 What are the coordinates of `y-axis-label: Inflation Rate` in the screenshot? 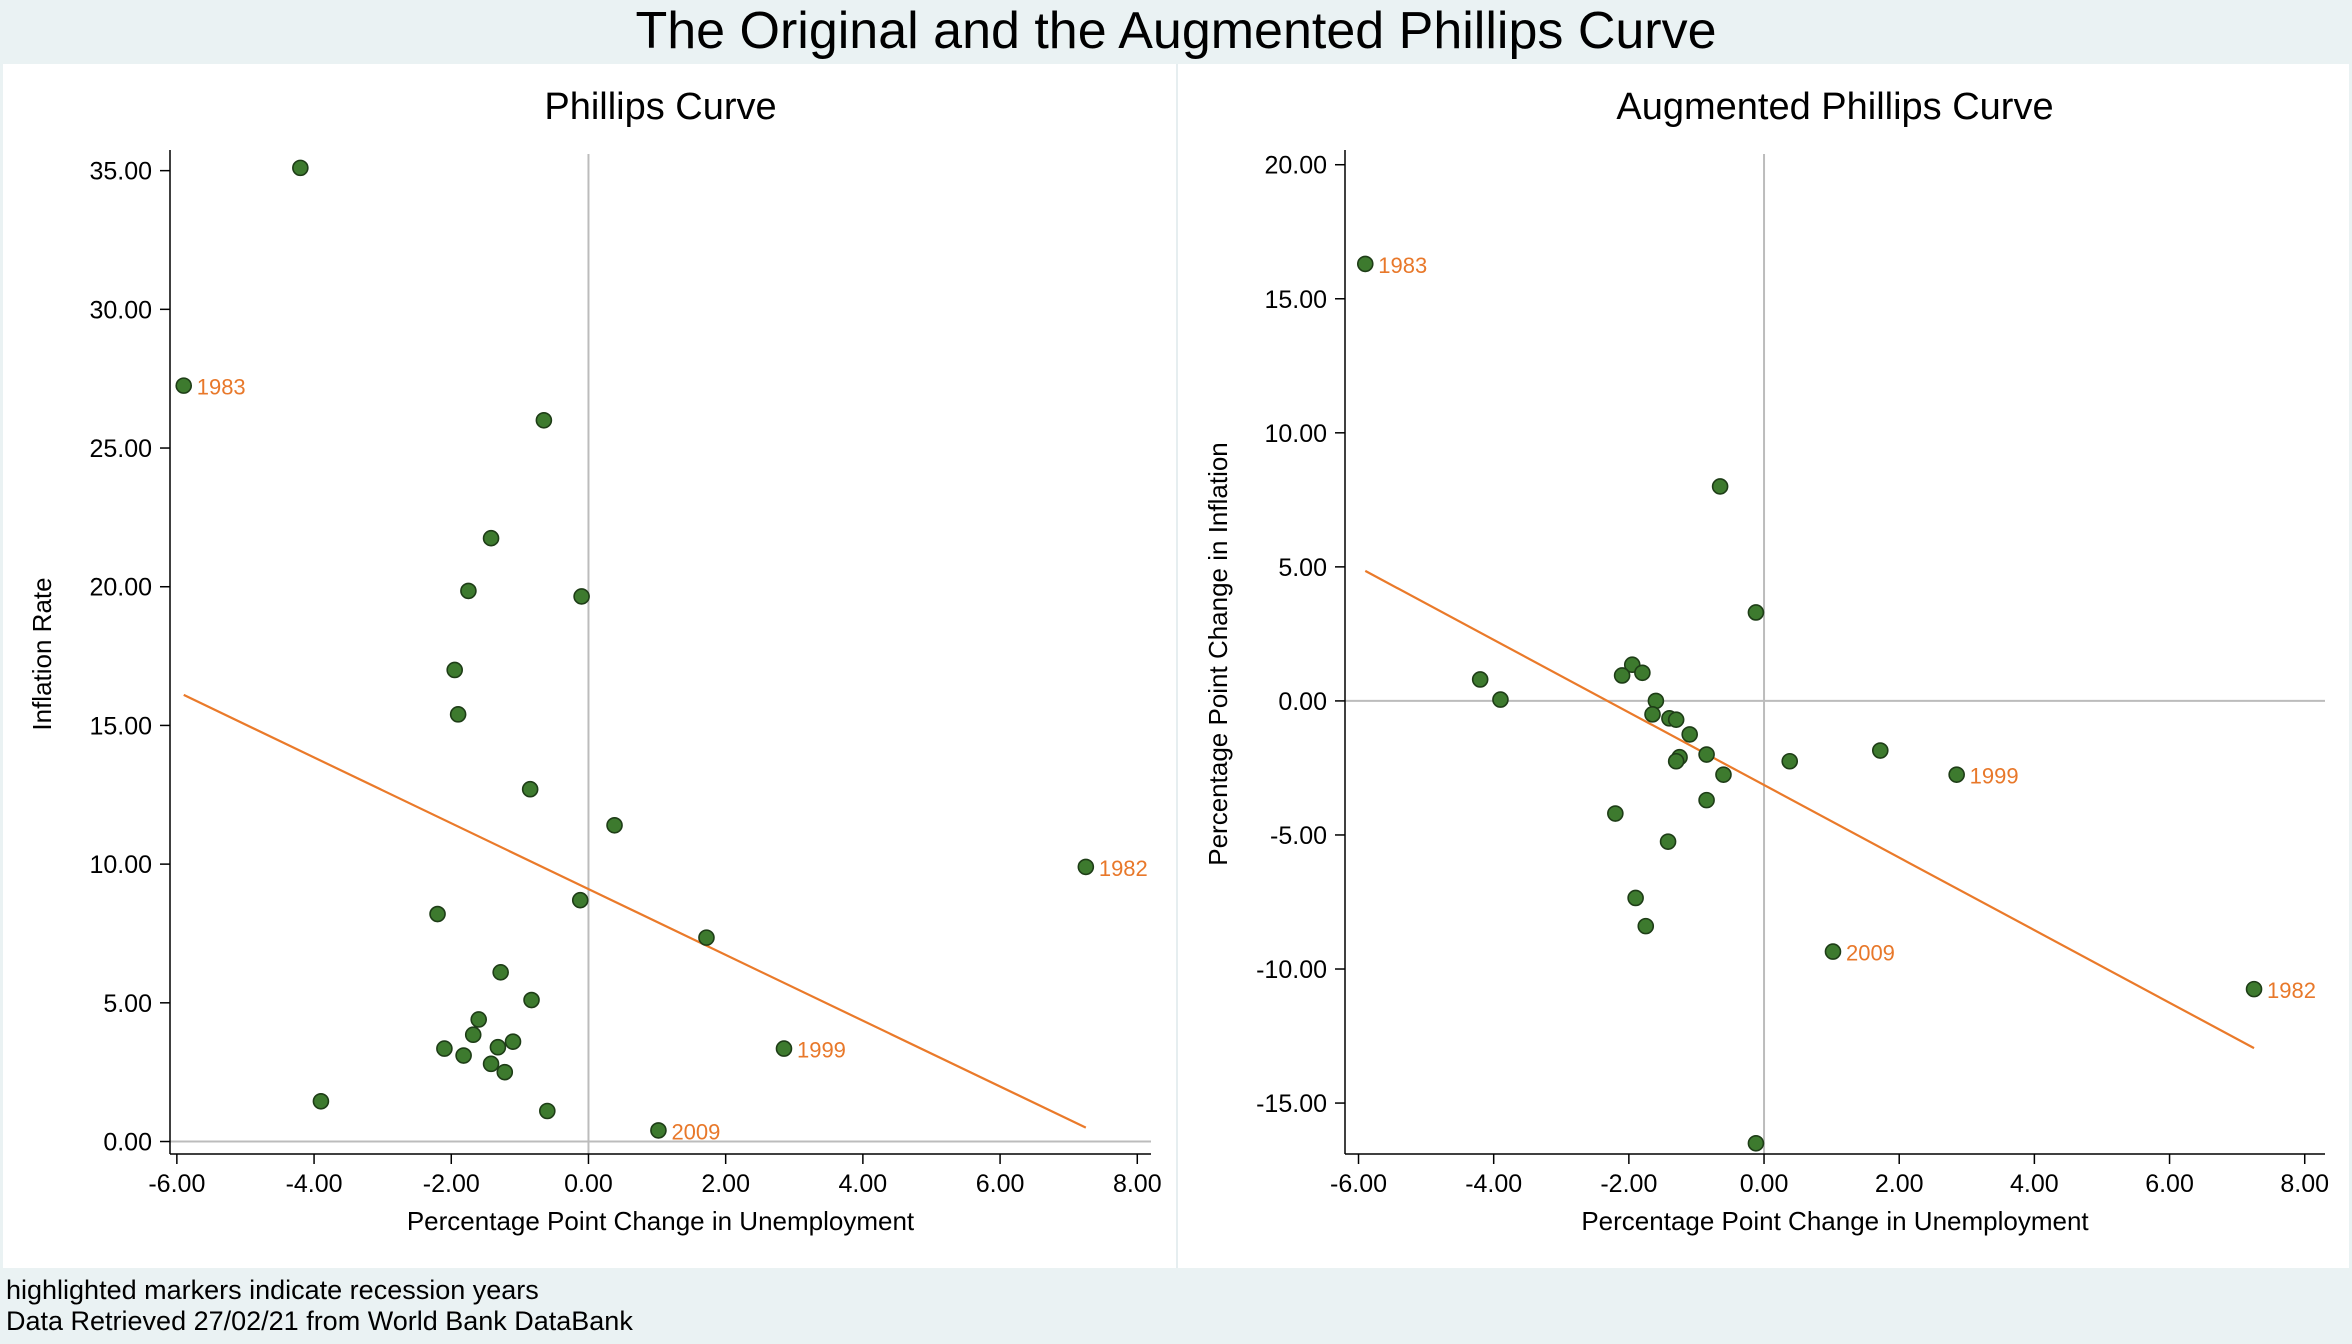 It's located at (42, 653).